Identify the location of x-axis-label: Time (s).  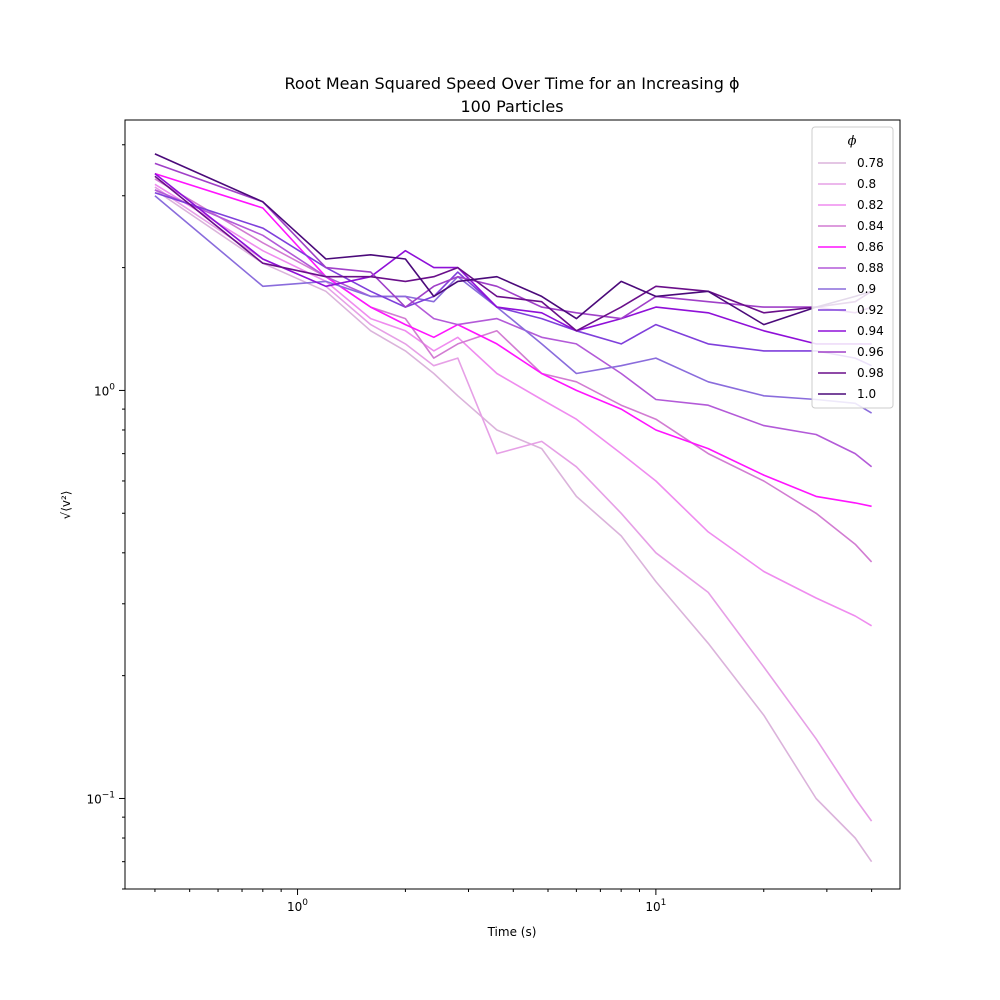
(512, 932).